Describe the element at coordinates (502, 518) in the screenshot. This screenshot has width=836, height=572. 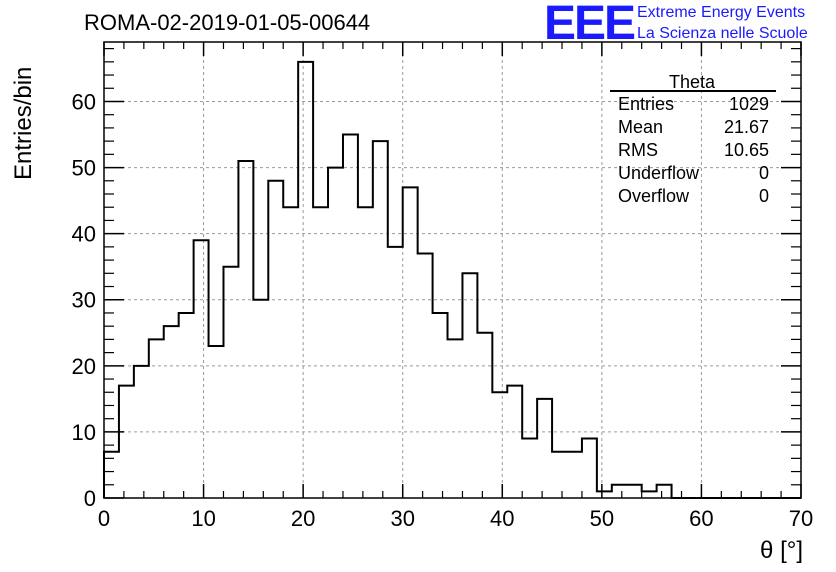
I see `x-tick-label: 40` at that location.